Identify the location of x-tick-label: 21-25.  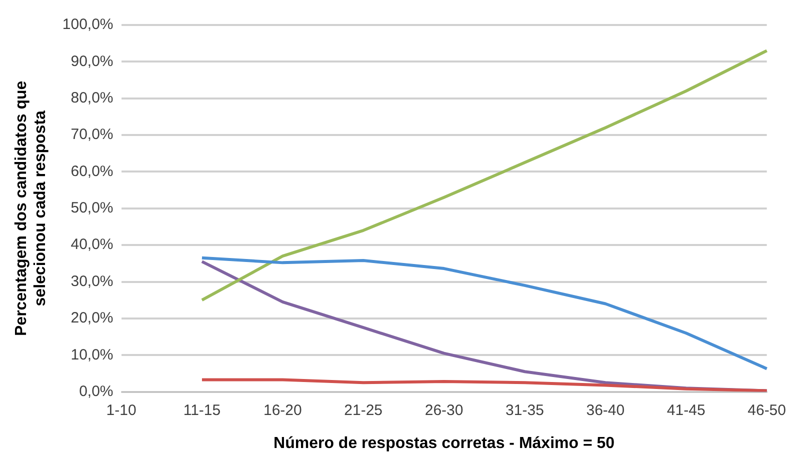
(363, 410).